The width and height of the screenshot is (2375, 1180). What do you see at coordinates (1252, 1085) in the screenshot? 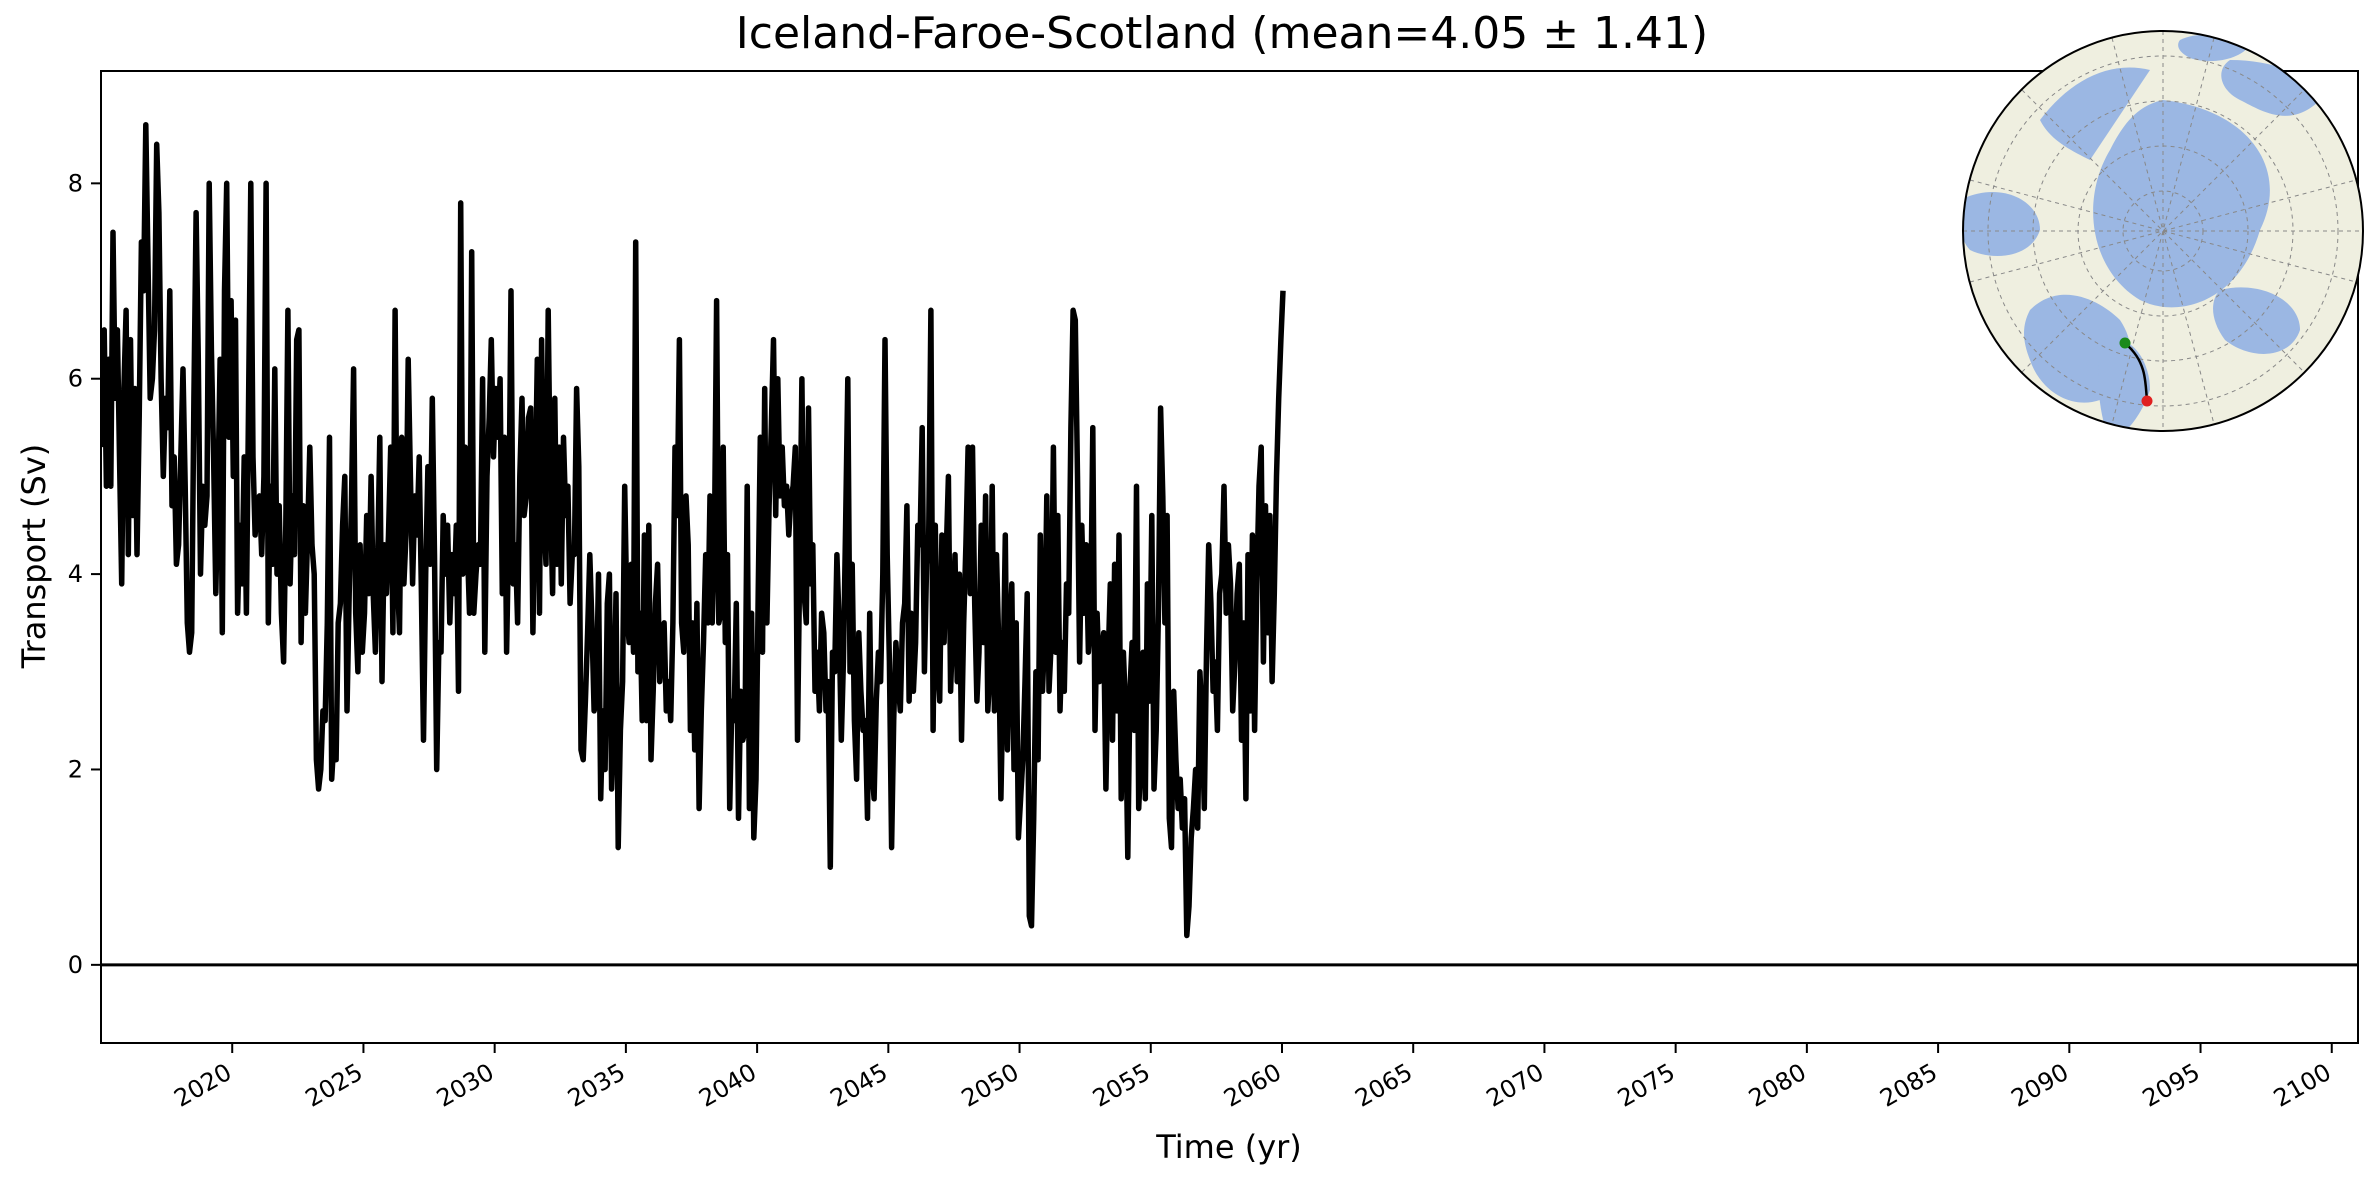
I see `x-tick-label: 2060` at bounding box center [1252, 1085].